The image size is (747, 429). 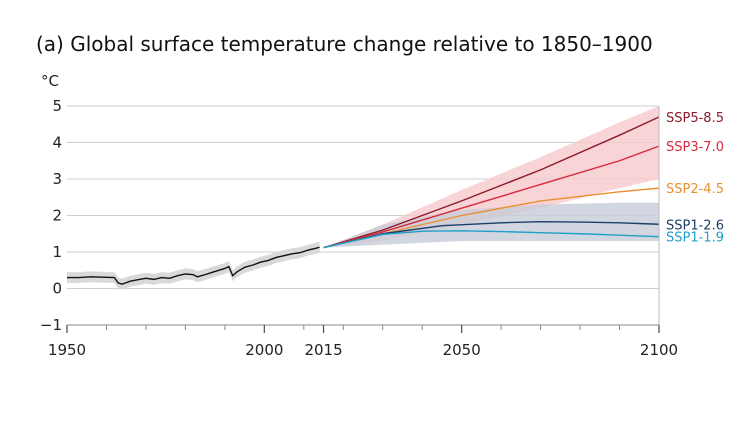 I want to click on band-ssp3-7-0-range, so click(x=491, y=177).